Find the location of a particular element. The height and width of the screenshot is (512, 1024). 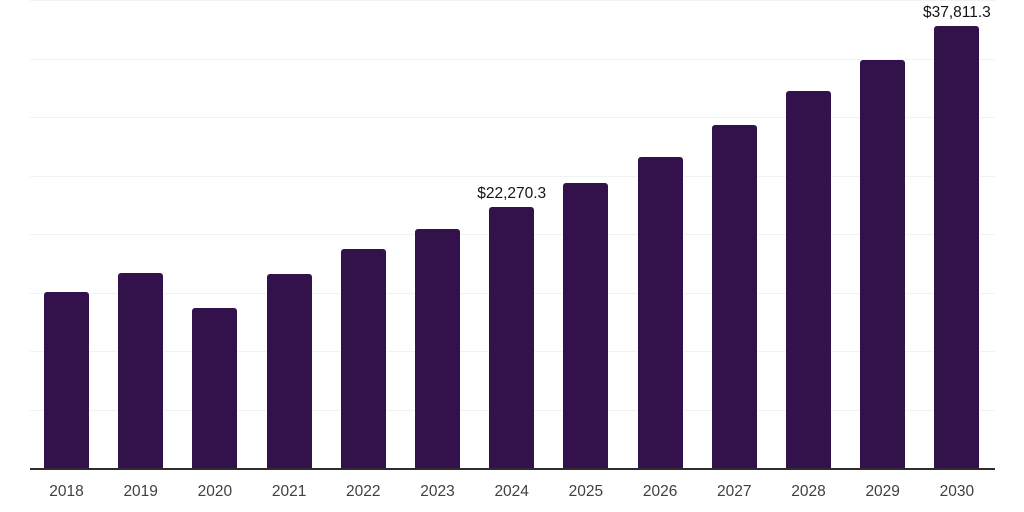

bar-2020 is located at coordinates (215, 387).